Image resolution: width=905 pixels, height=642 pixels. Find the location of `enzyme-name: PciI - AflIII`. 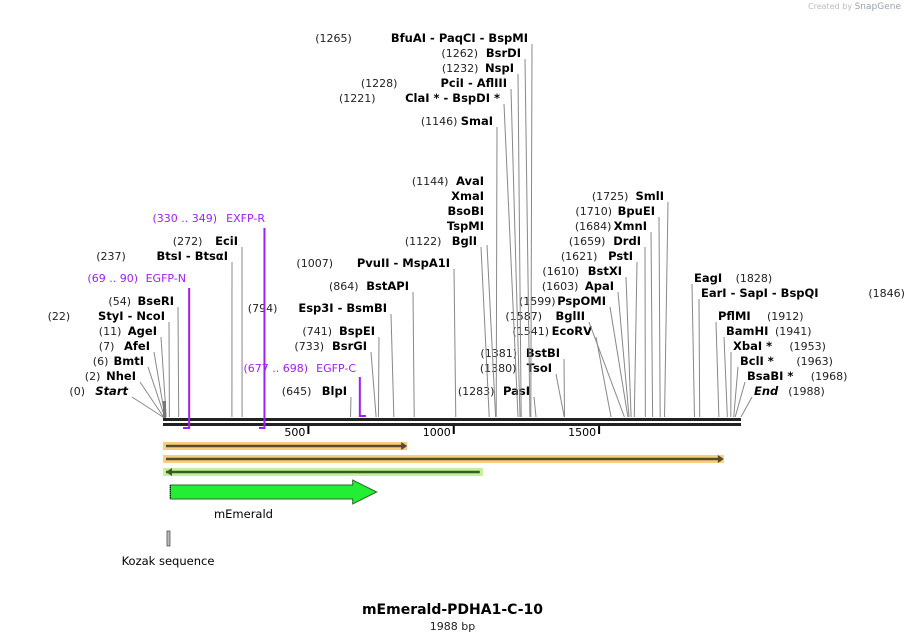

enzyme-name: PciI - AflIII is located at coordinates (473, 83).